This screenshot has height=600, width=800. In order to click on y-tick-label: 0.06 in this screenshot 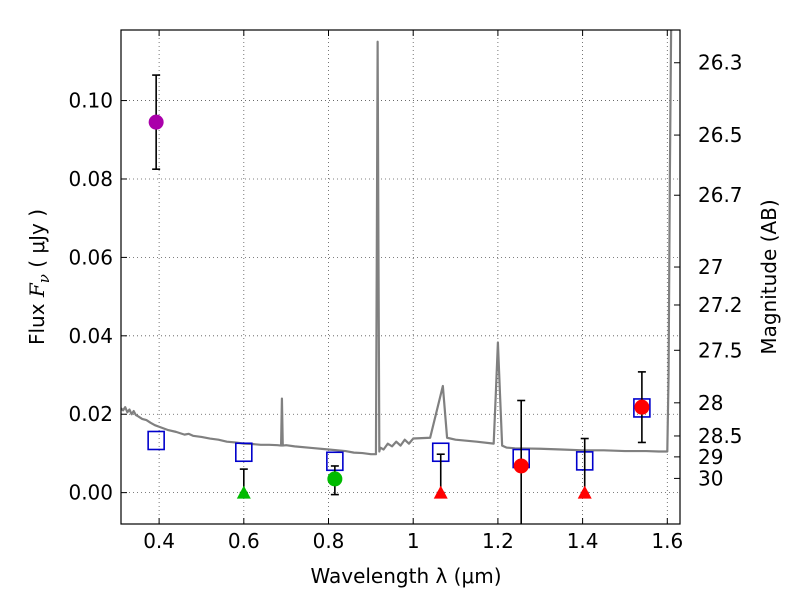, I will do `click(90, 257)`.